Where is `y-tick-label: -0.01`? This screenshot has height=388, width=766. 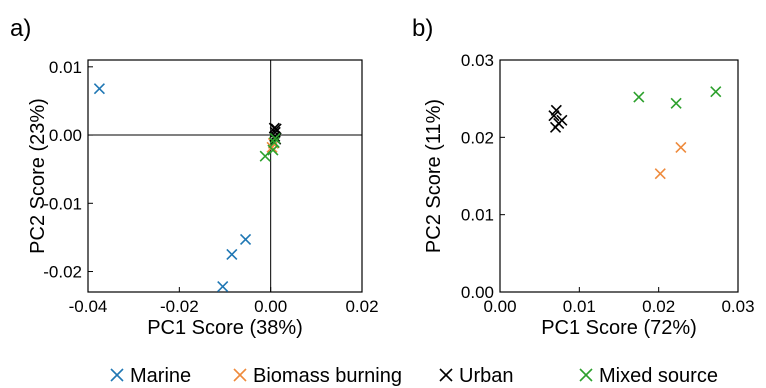 y-tick-label: -0.01 is located at coordinates (62, 203).